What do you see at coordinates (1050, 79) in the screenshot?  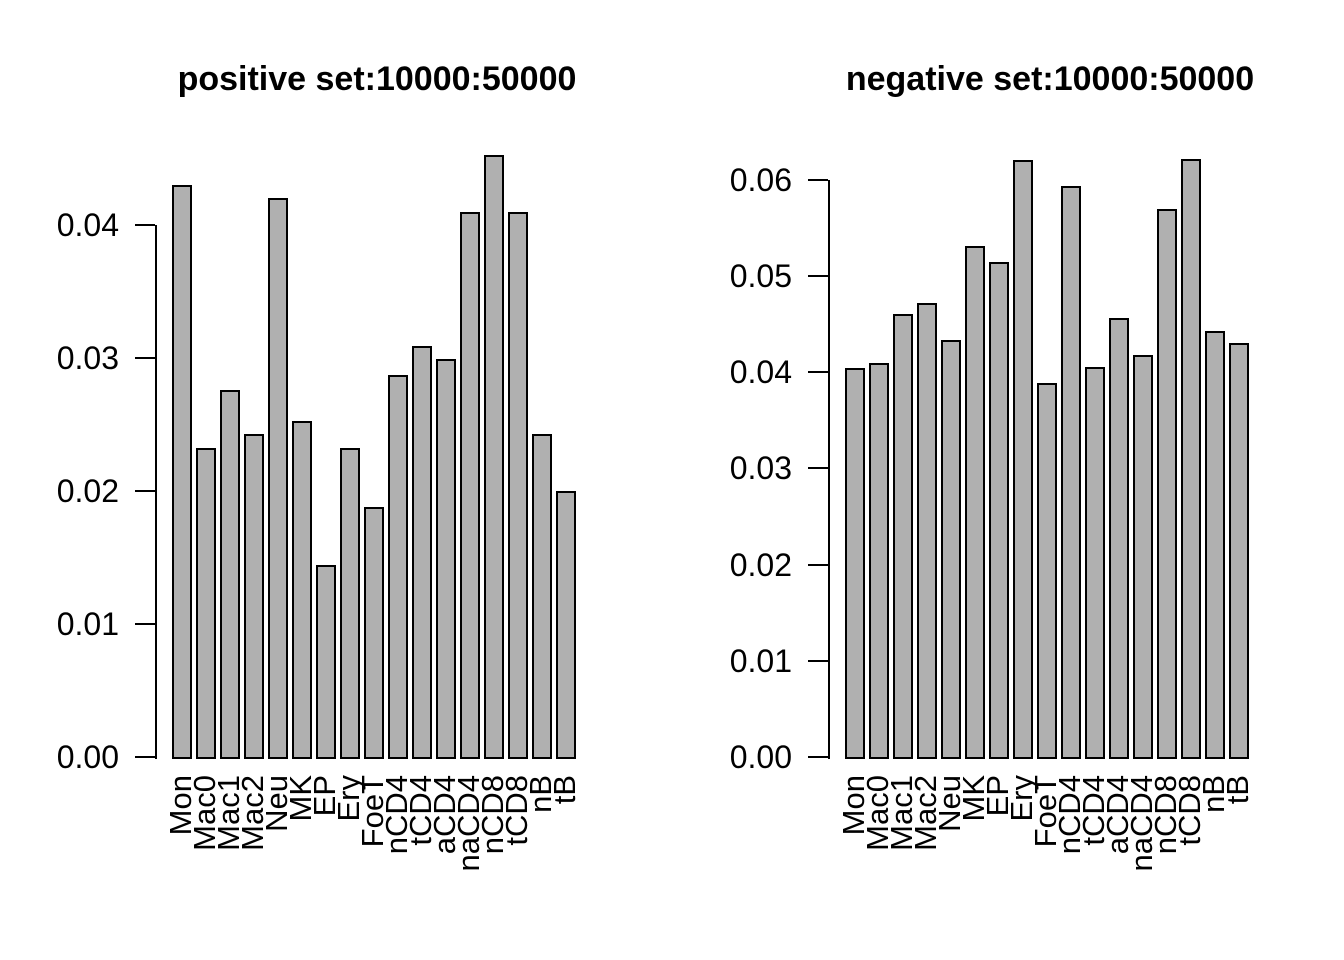 I see `chart-title-negative: negative set:10000:50000` at bounding box center [1050, 79].